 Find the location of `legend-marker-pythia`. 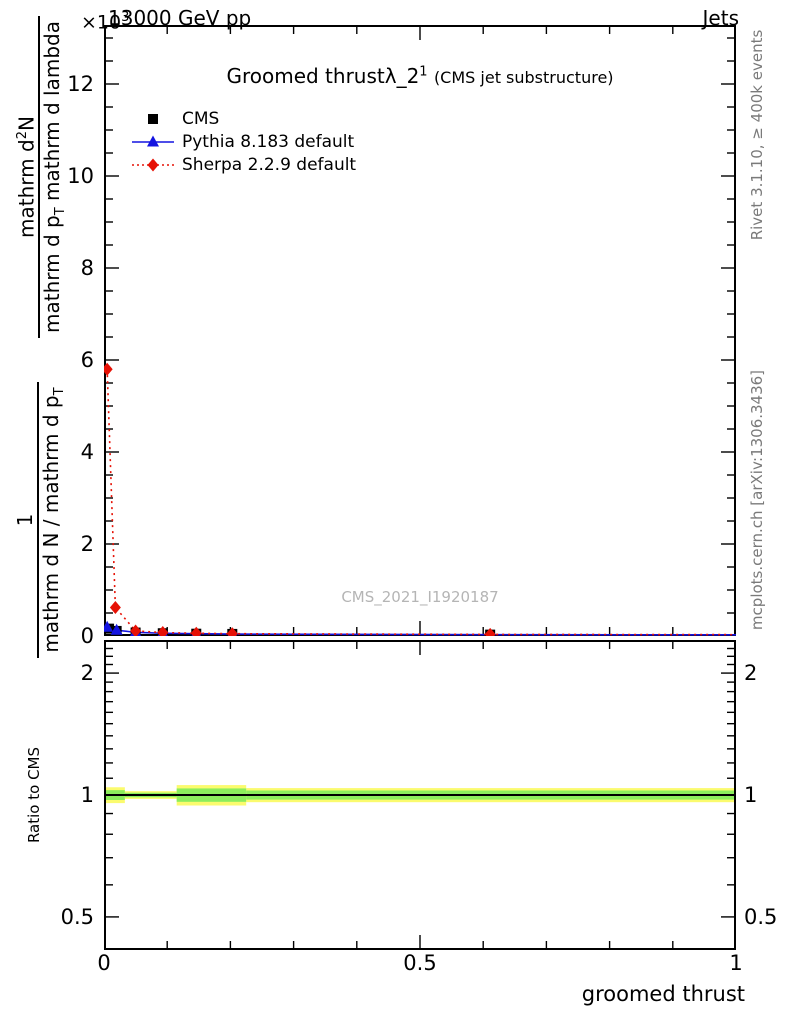

legend-marker-pythia is located at coordinates (153, 140).